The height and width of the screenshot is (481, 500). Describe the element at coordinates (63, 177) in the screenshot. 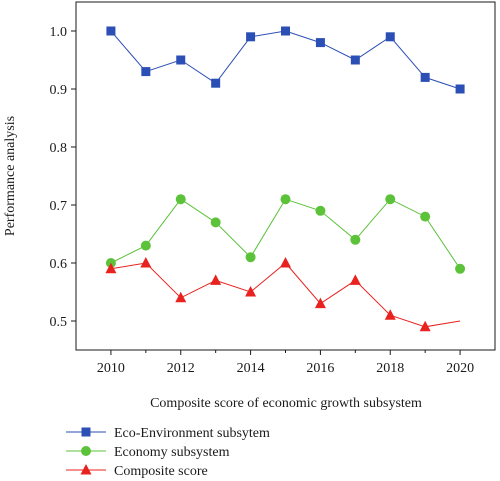

I see `y-axis: 0.5 0.6 0.7 0.8 0.9 1.0` at that location.